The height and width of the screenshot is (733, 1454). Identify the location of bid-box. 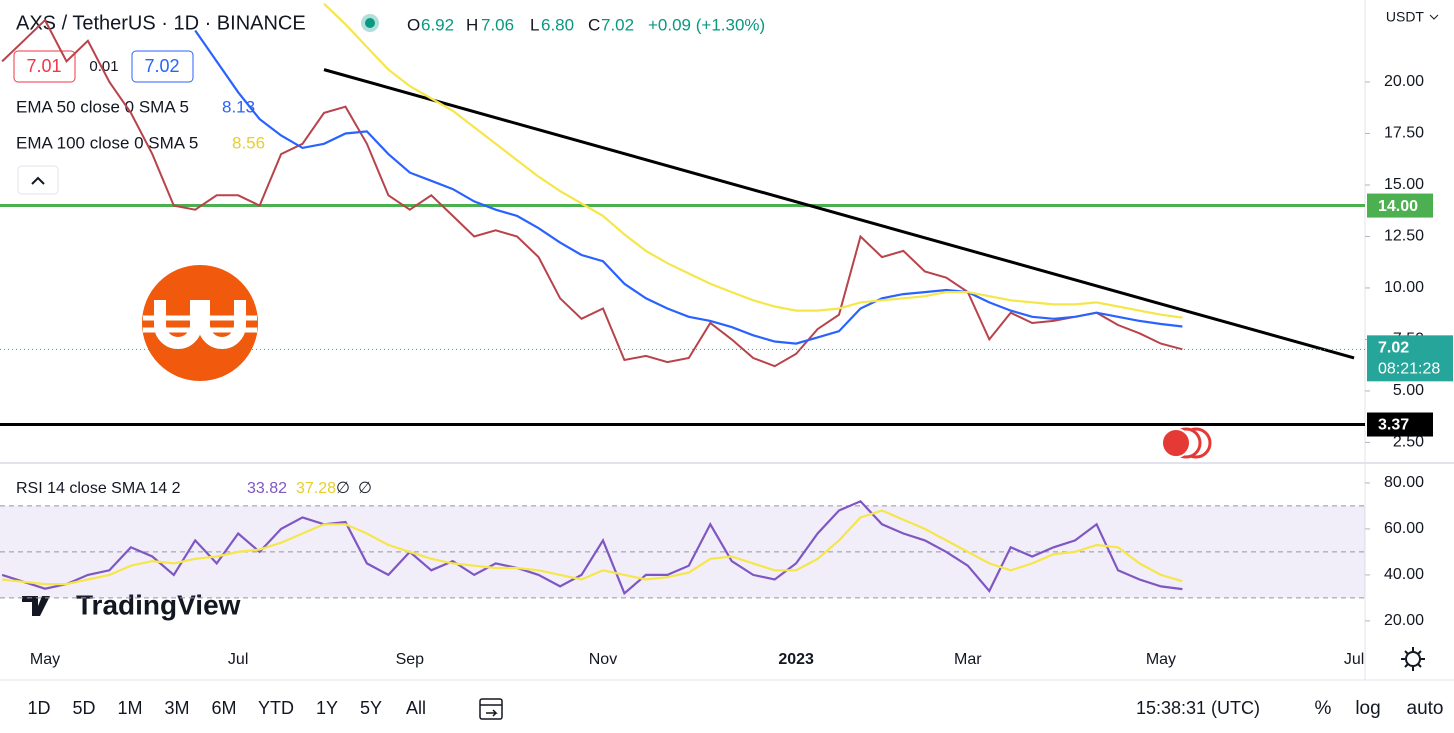
(44, 66).